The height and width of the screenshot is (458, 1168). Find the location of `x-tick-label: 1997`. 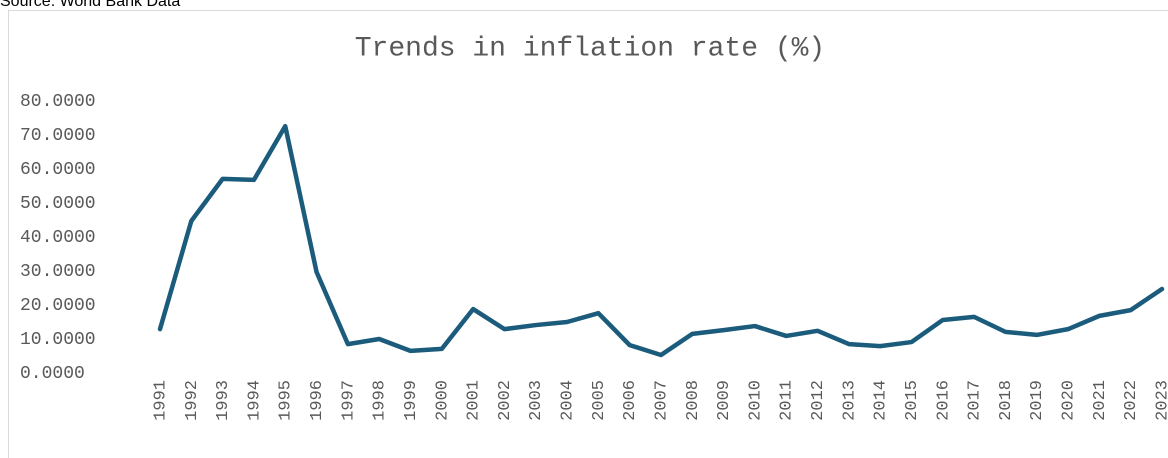

x-tick-label: 1997 is located at coordinates (348, 400).